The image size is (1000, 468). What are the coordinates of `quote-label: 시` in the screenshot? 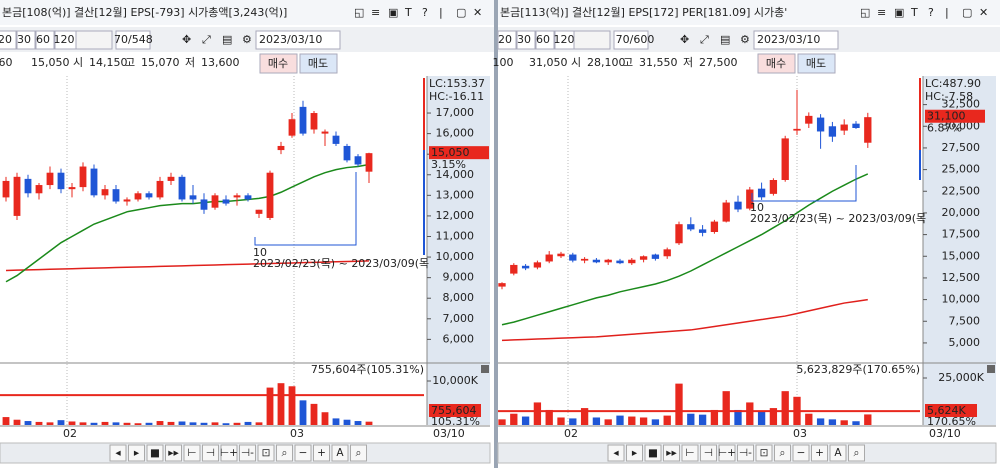 It's located at (576, 62).